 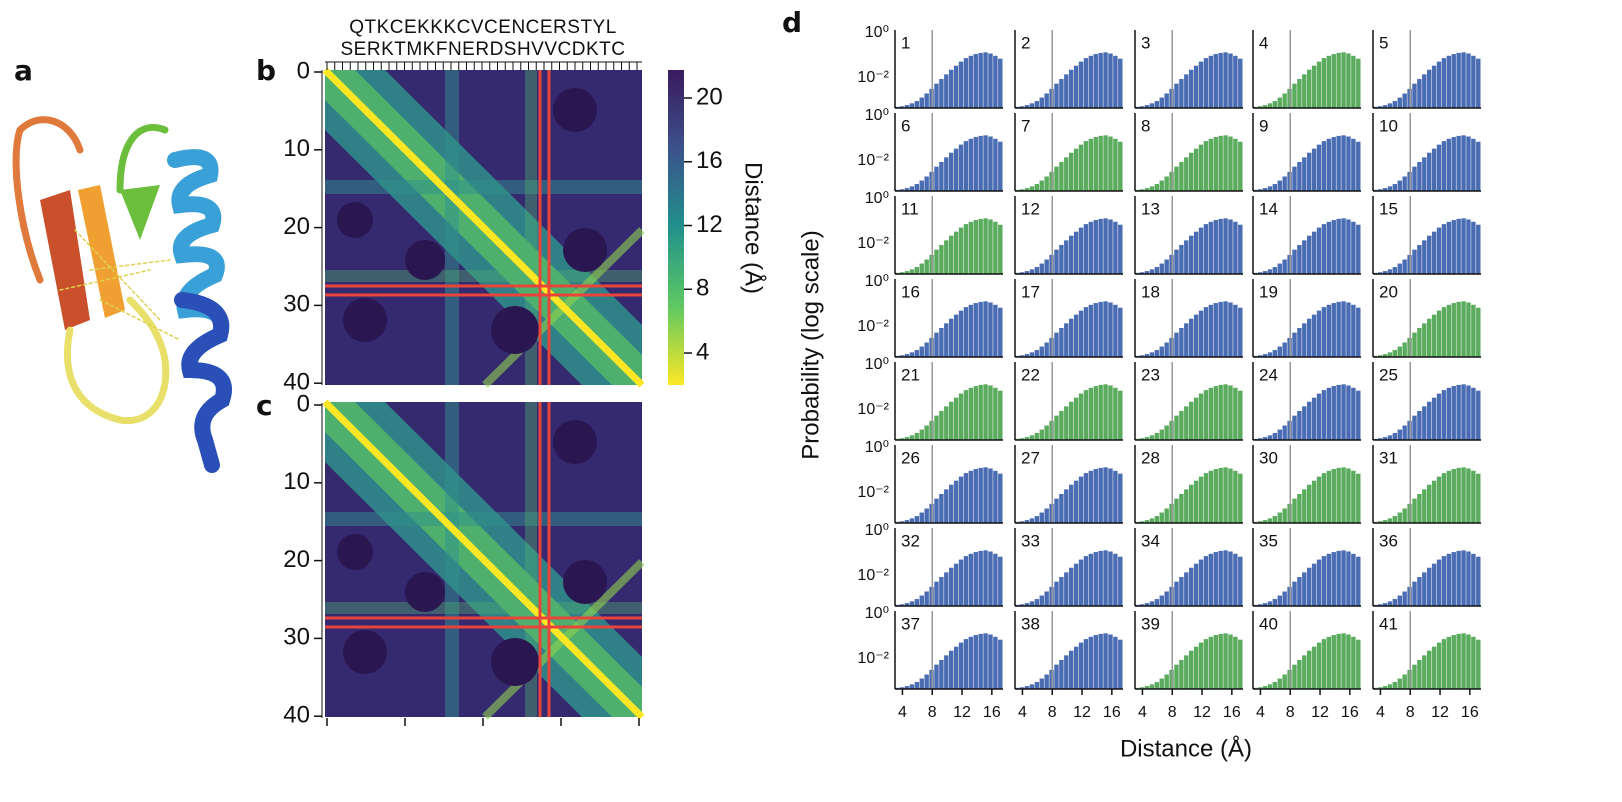 What do you see at coordinates (873, 243) in the screenshot?
I see `y-tick-label: 10⁻²` at bounding box center [873, 243].